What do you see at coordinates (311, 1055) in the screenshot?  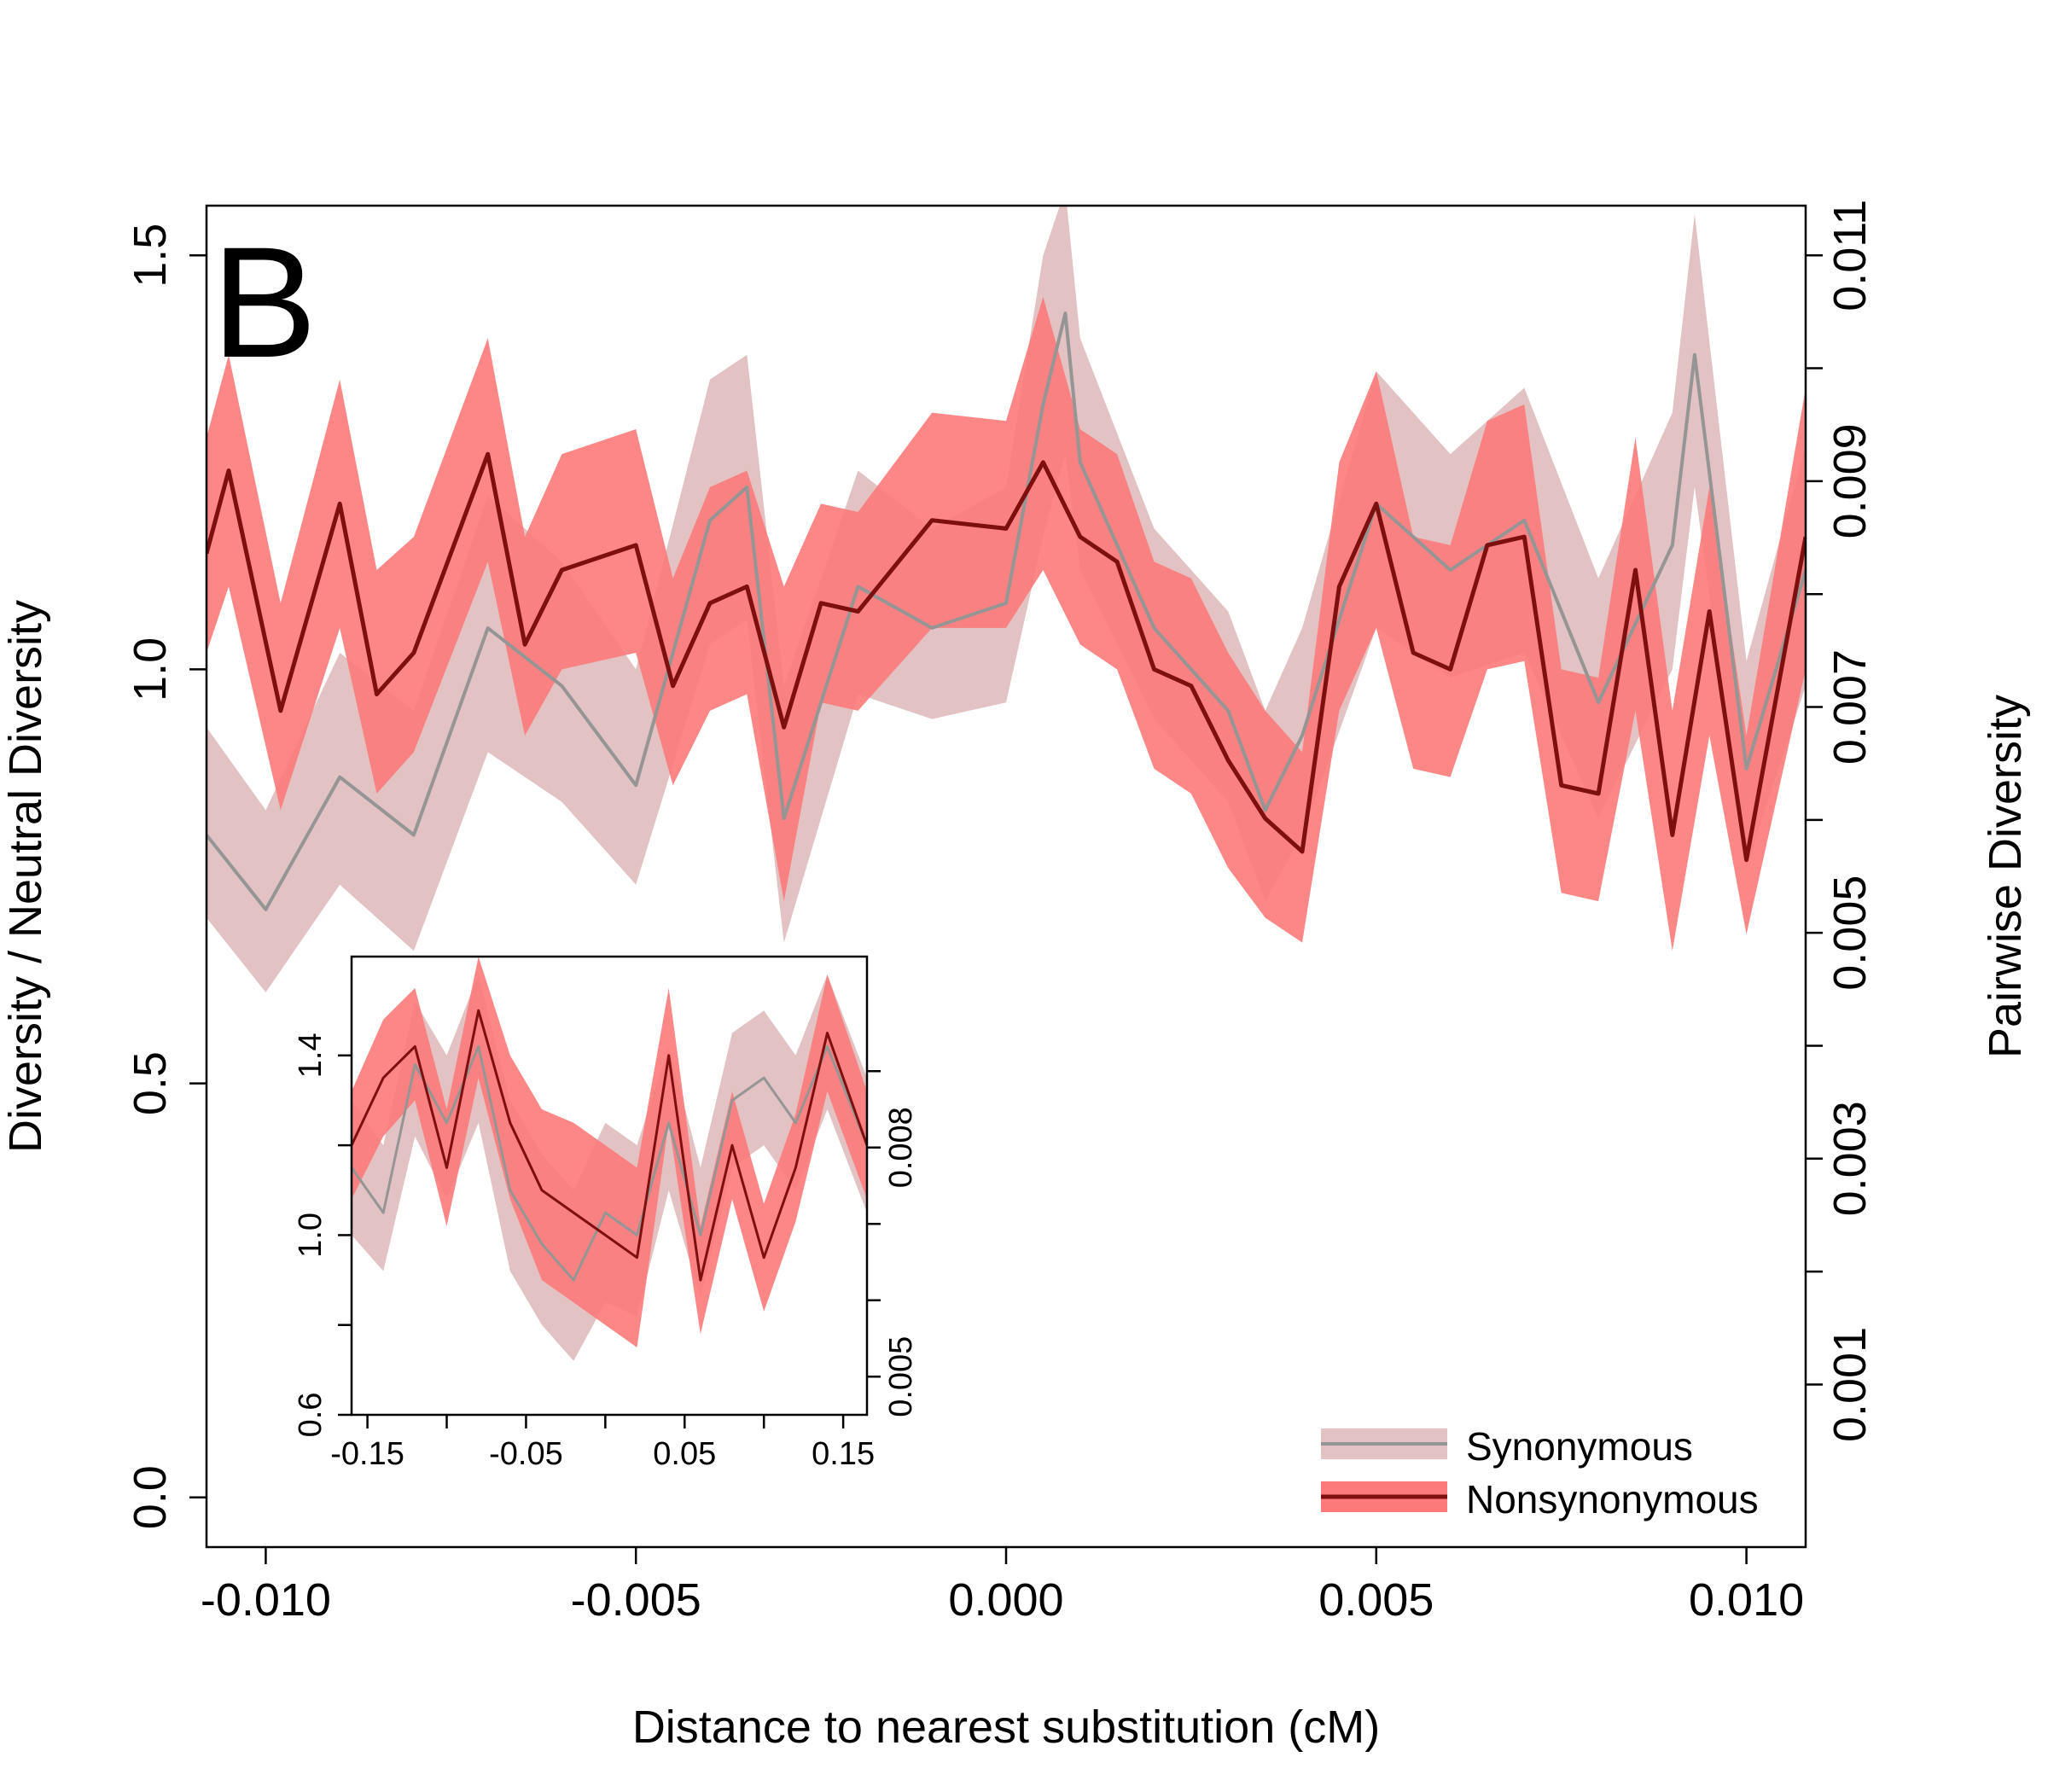 I see `y-tick-label: 1.4` at bounding box center [311, 1055].